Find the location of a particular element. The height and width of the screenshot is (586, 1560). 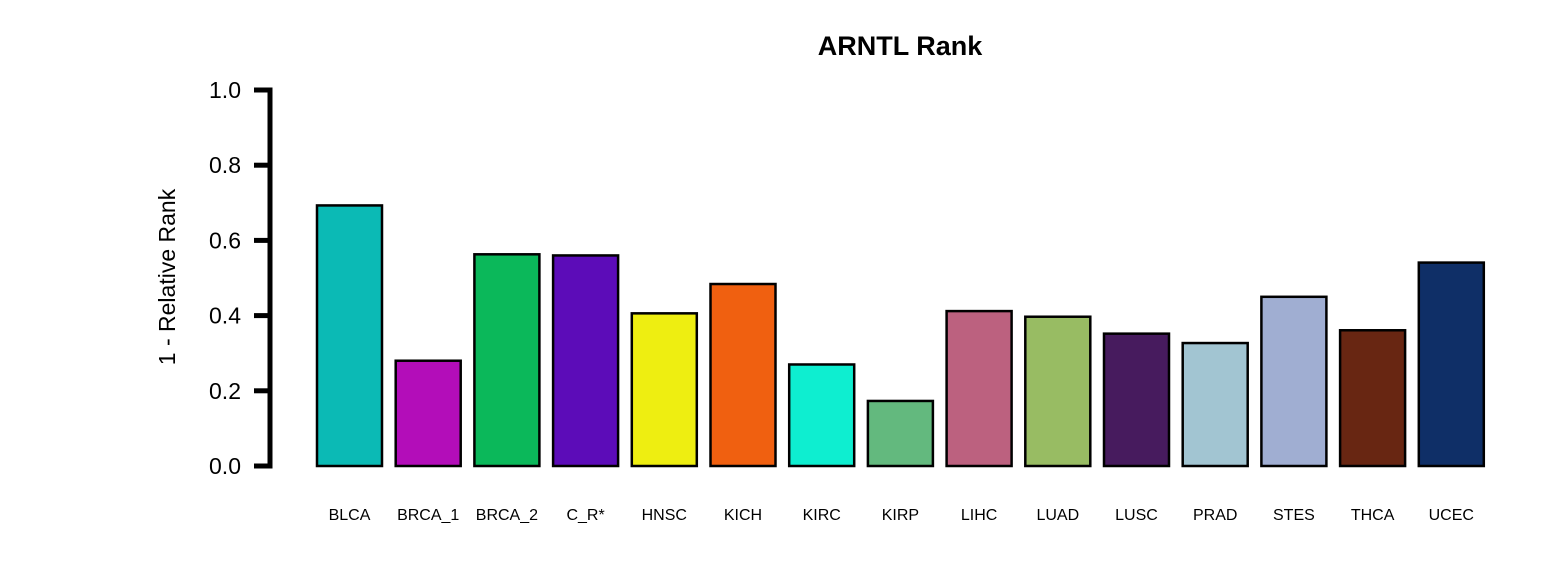

bar-lusc is located at coordinates (1136, 400).